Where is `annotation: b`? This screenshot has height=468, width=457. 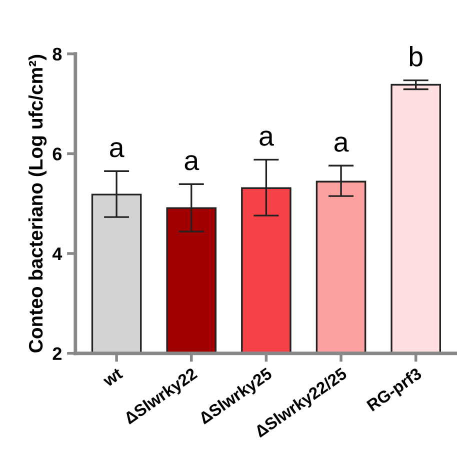
annotation: b is located at coordinates (416, 56).